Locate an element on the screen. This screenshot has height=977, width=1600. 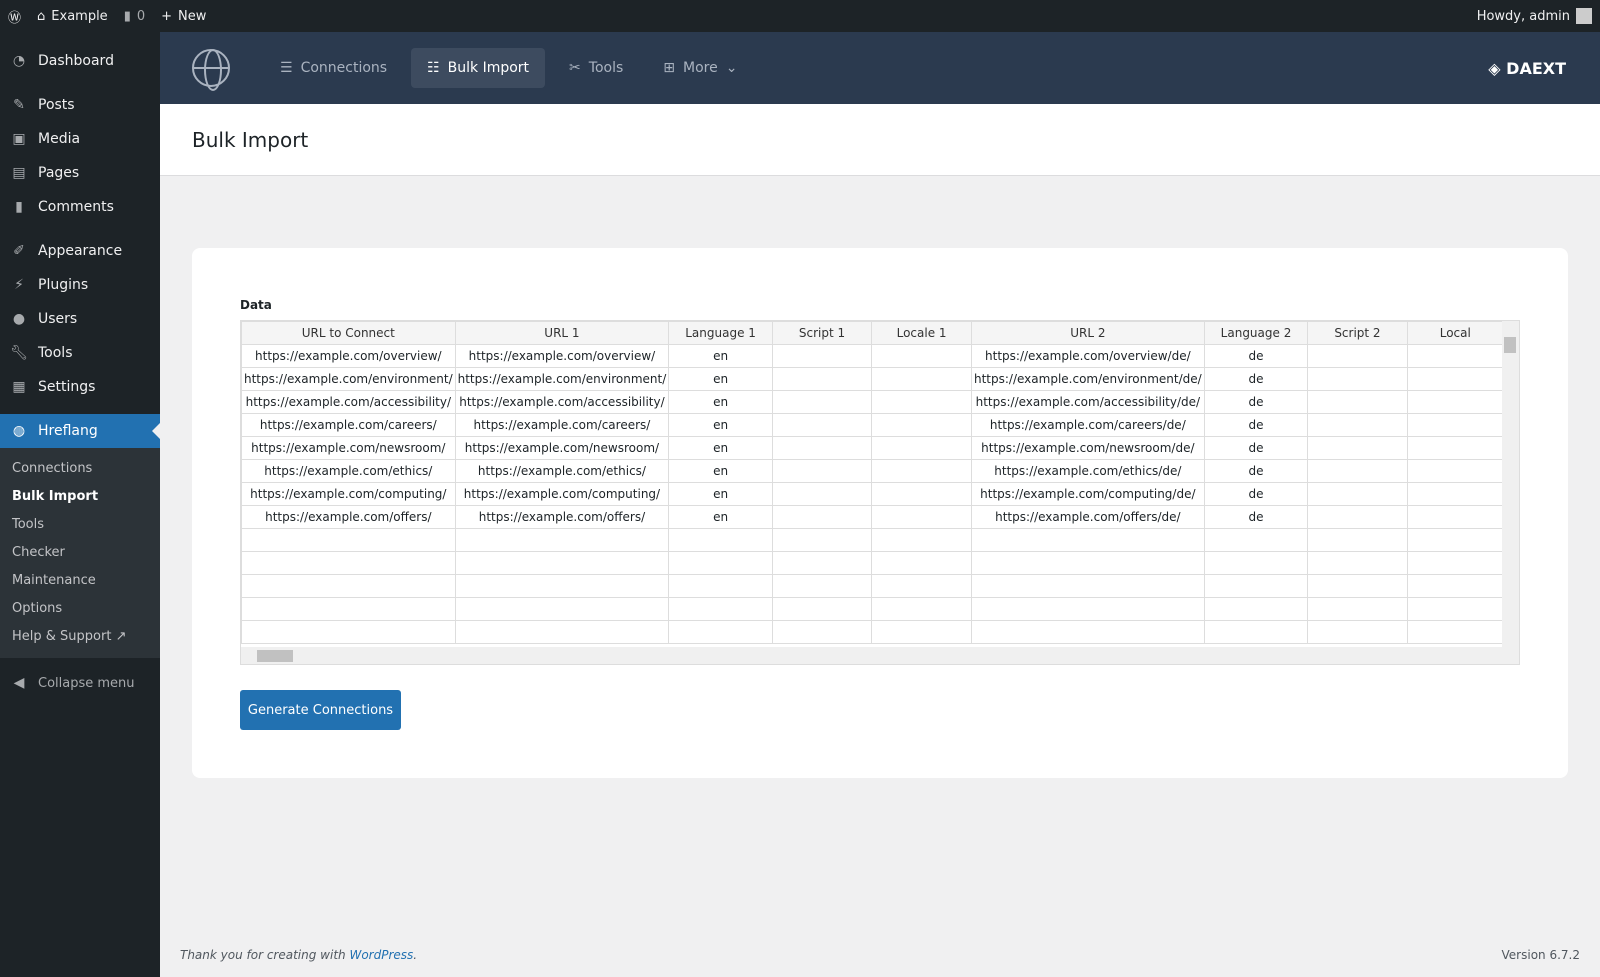
table-cell: https://example.com/offers/de/ is located at coordinates (1088, 517).